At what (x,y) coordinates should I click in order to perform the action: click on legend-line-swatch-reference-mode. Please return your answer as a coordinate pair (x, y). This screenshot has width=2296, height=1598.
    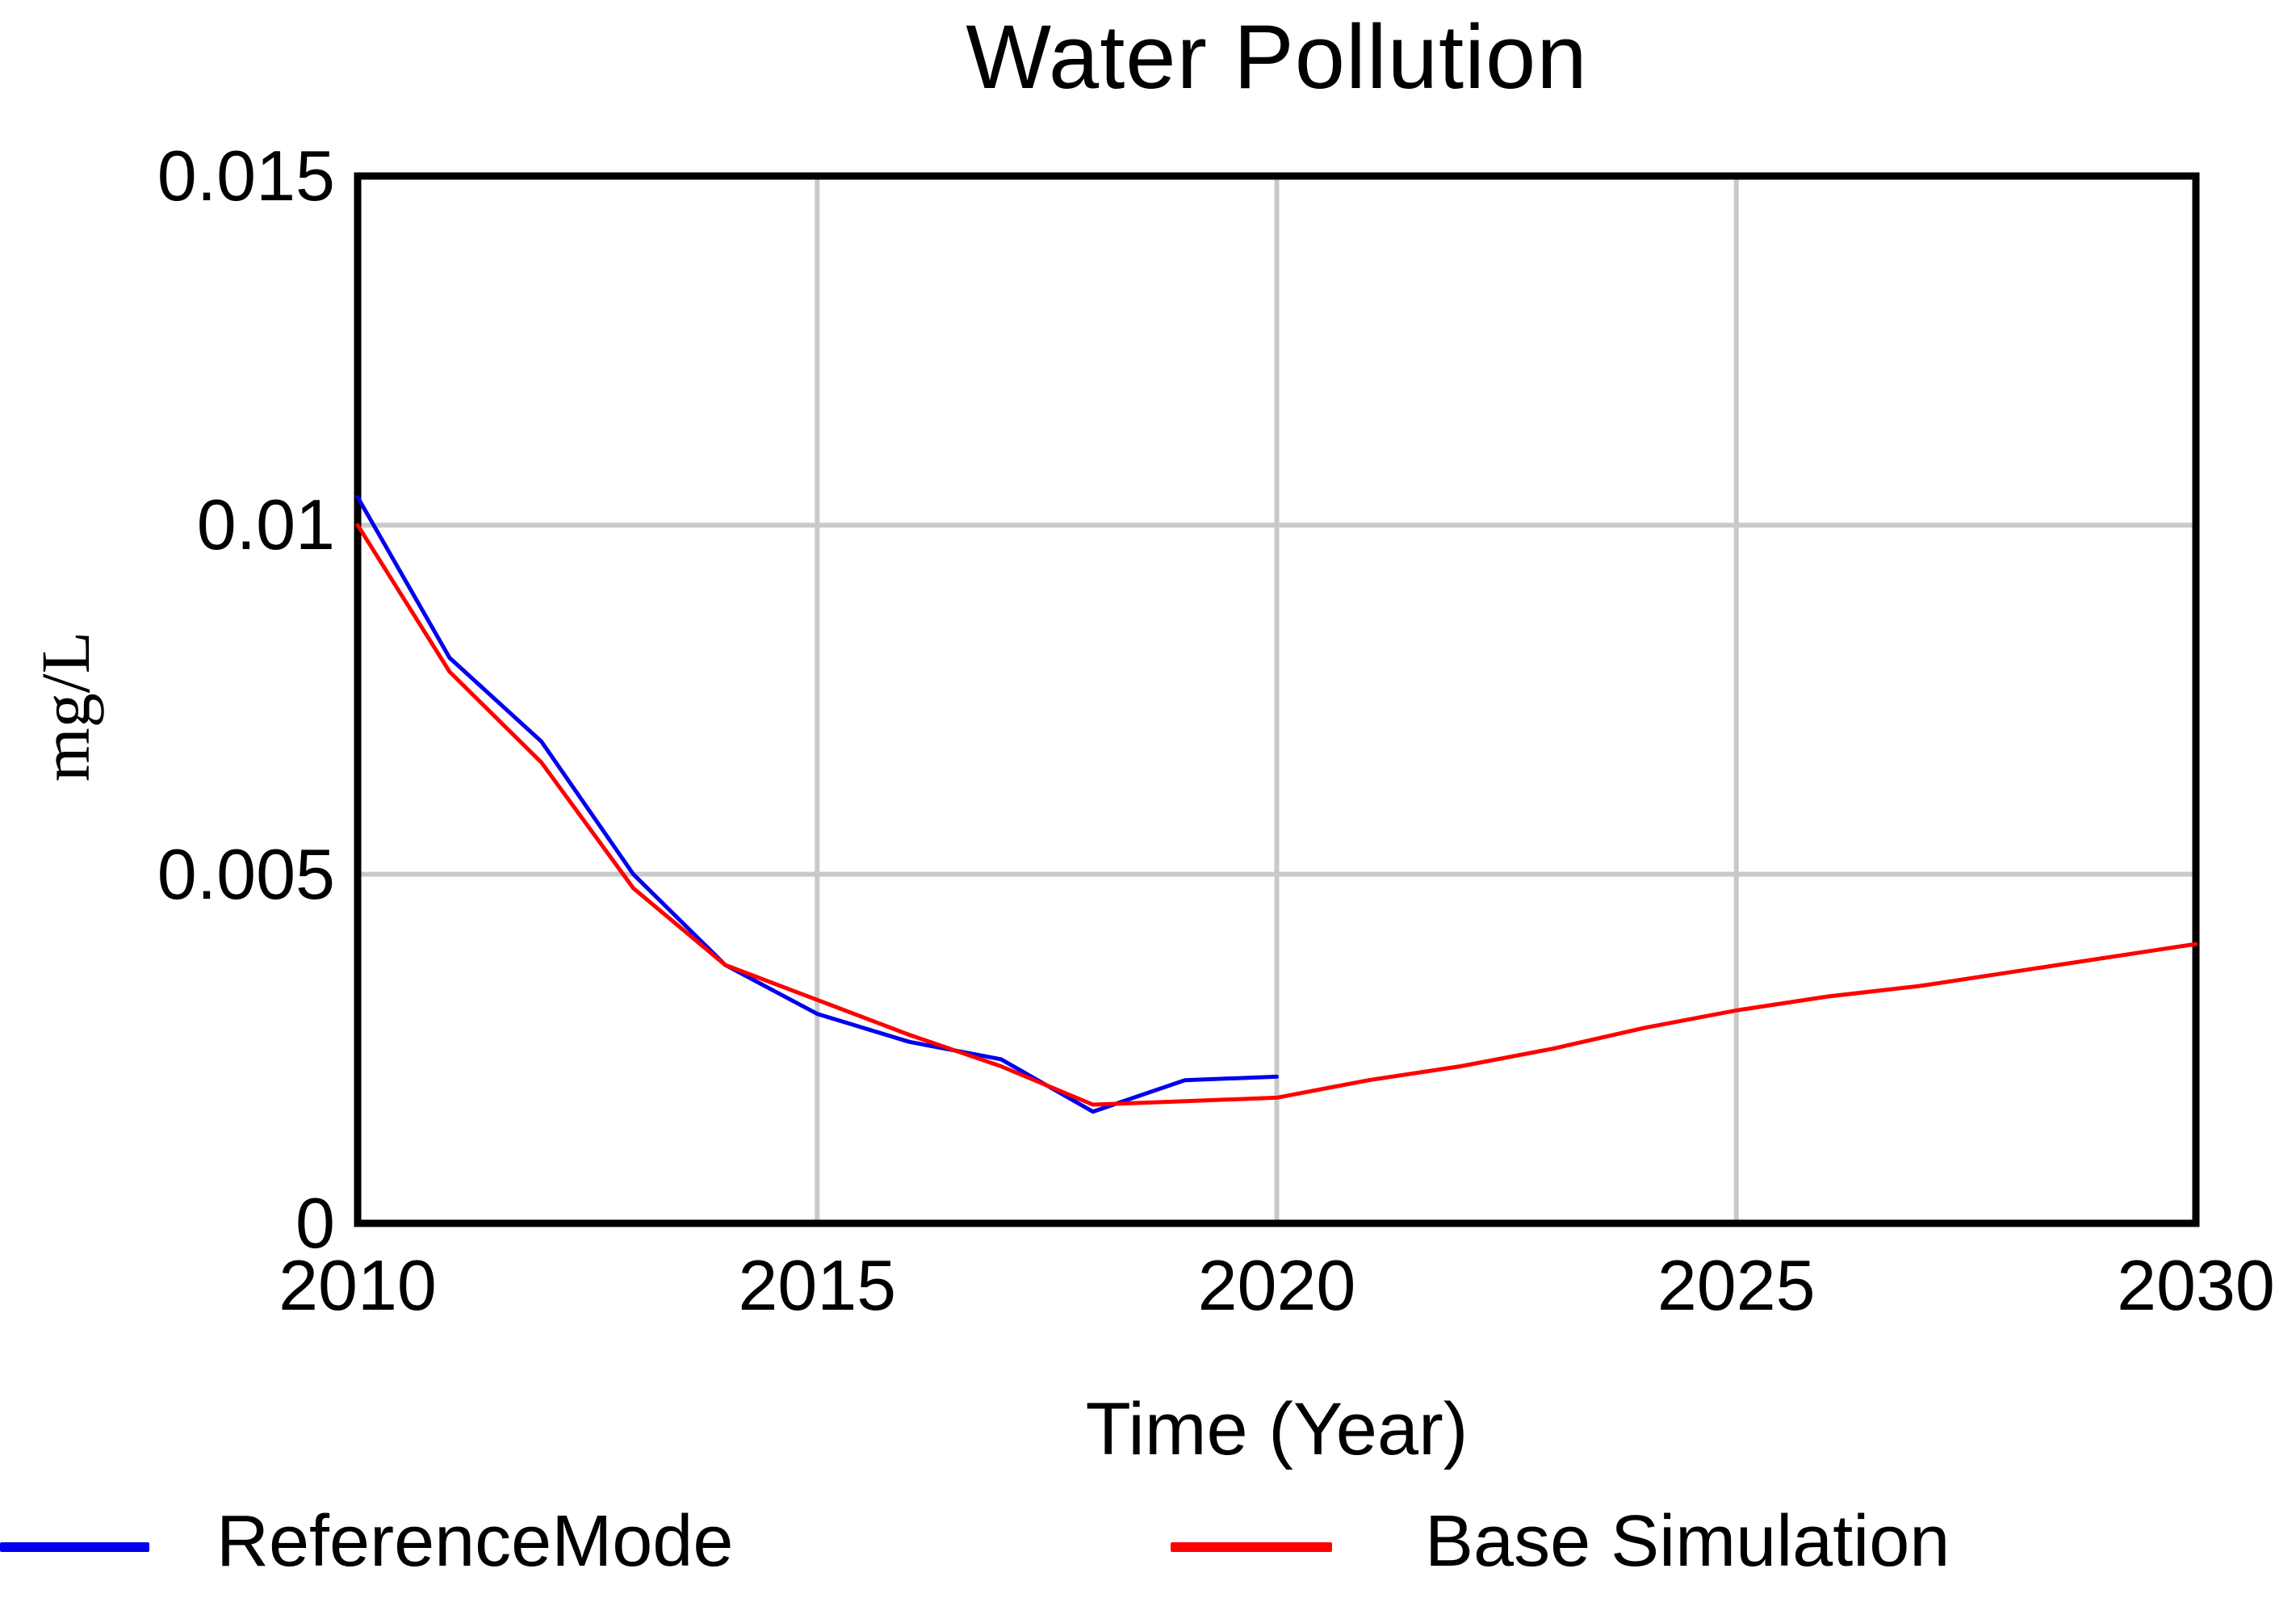
    Looking at the image, I should click on (74, 1547).